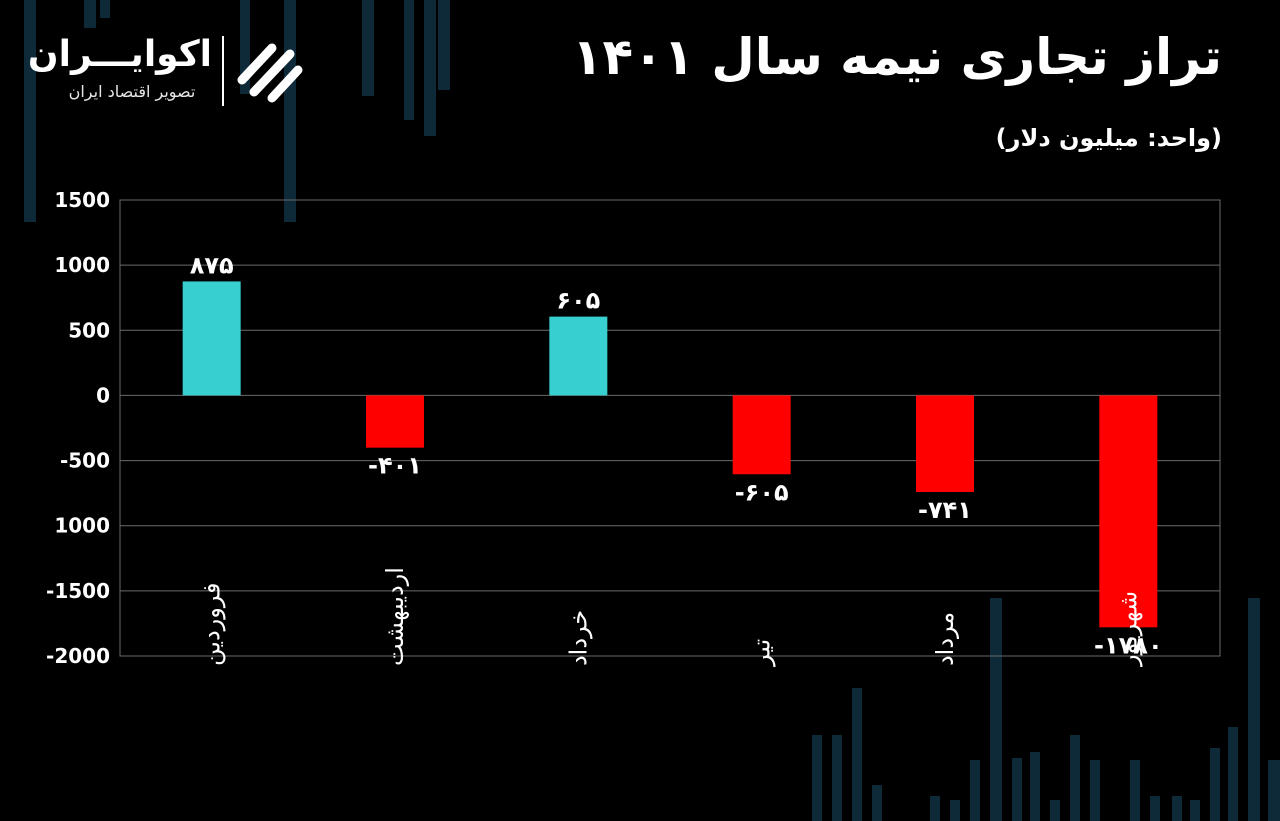 The height and width of the screenshot is (821, 1280). I want to click on brand-logo: اکوایـــران تصویر اقتصاد ایران, so click(169, 72).